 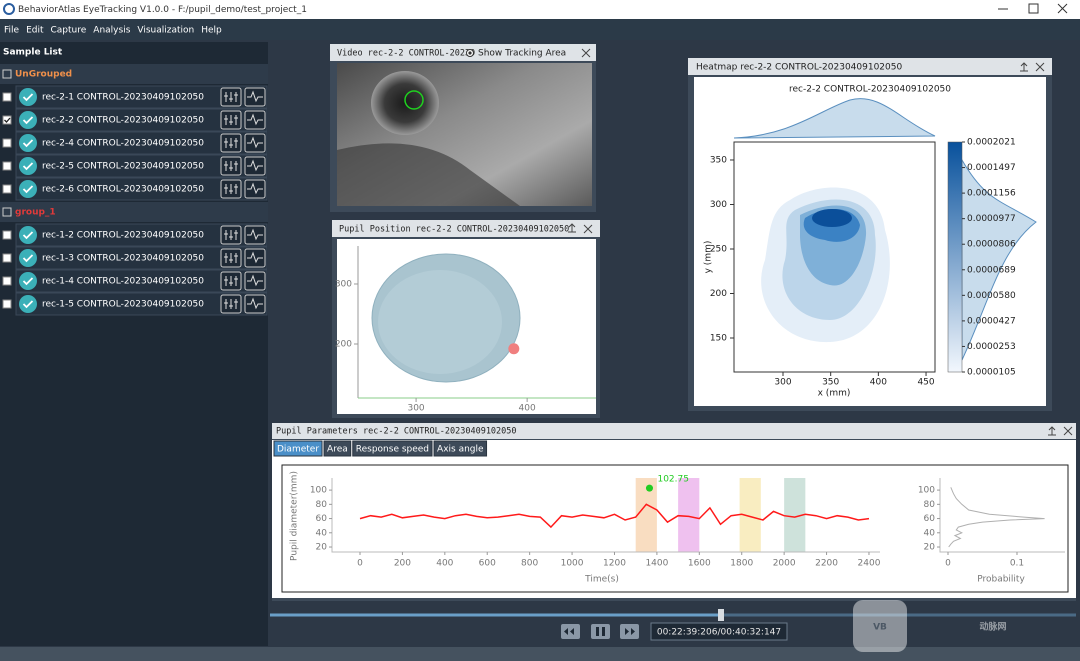 What do you see at coordinates (830, 383) in the screenshot?
I see `x-tick-label: 350` at bounding box center [830, 383].